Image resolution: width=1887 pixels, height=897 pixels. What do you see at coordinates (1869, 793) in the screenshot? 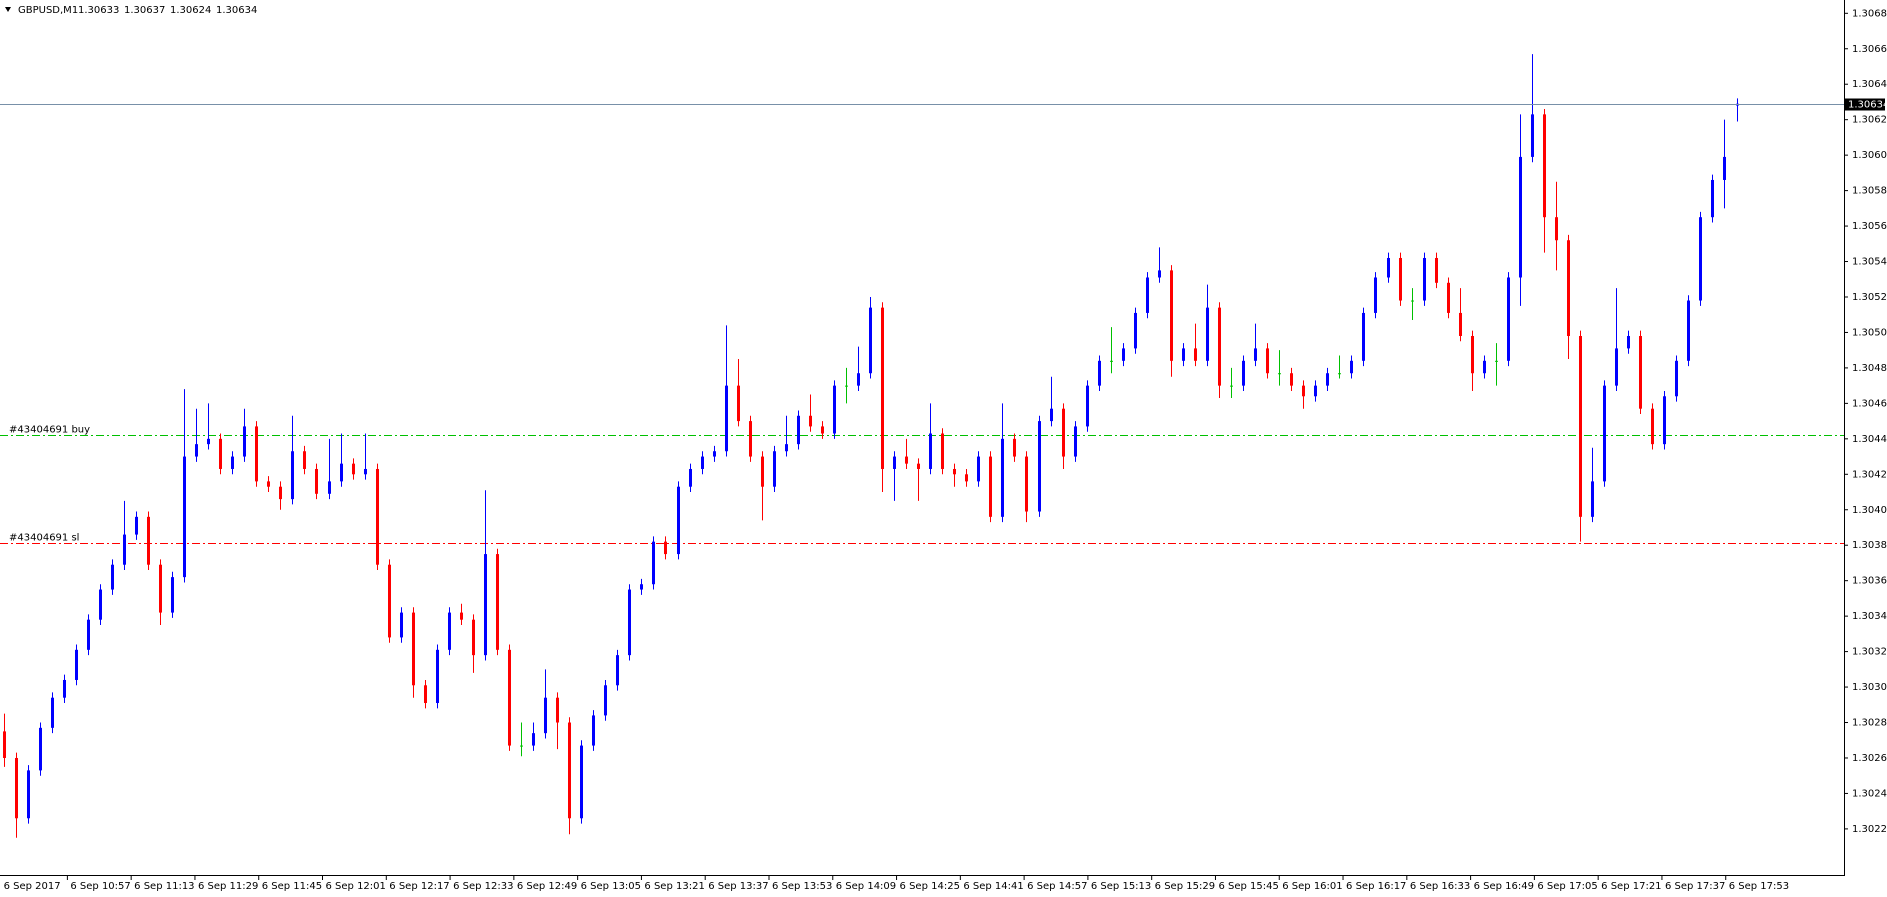
I see `y-tick-label: 1.30245` at bounding box center [1869, 793].